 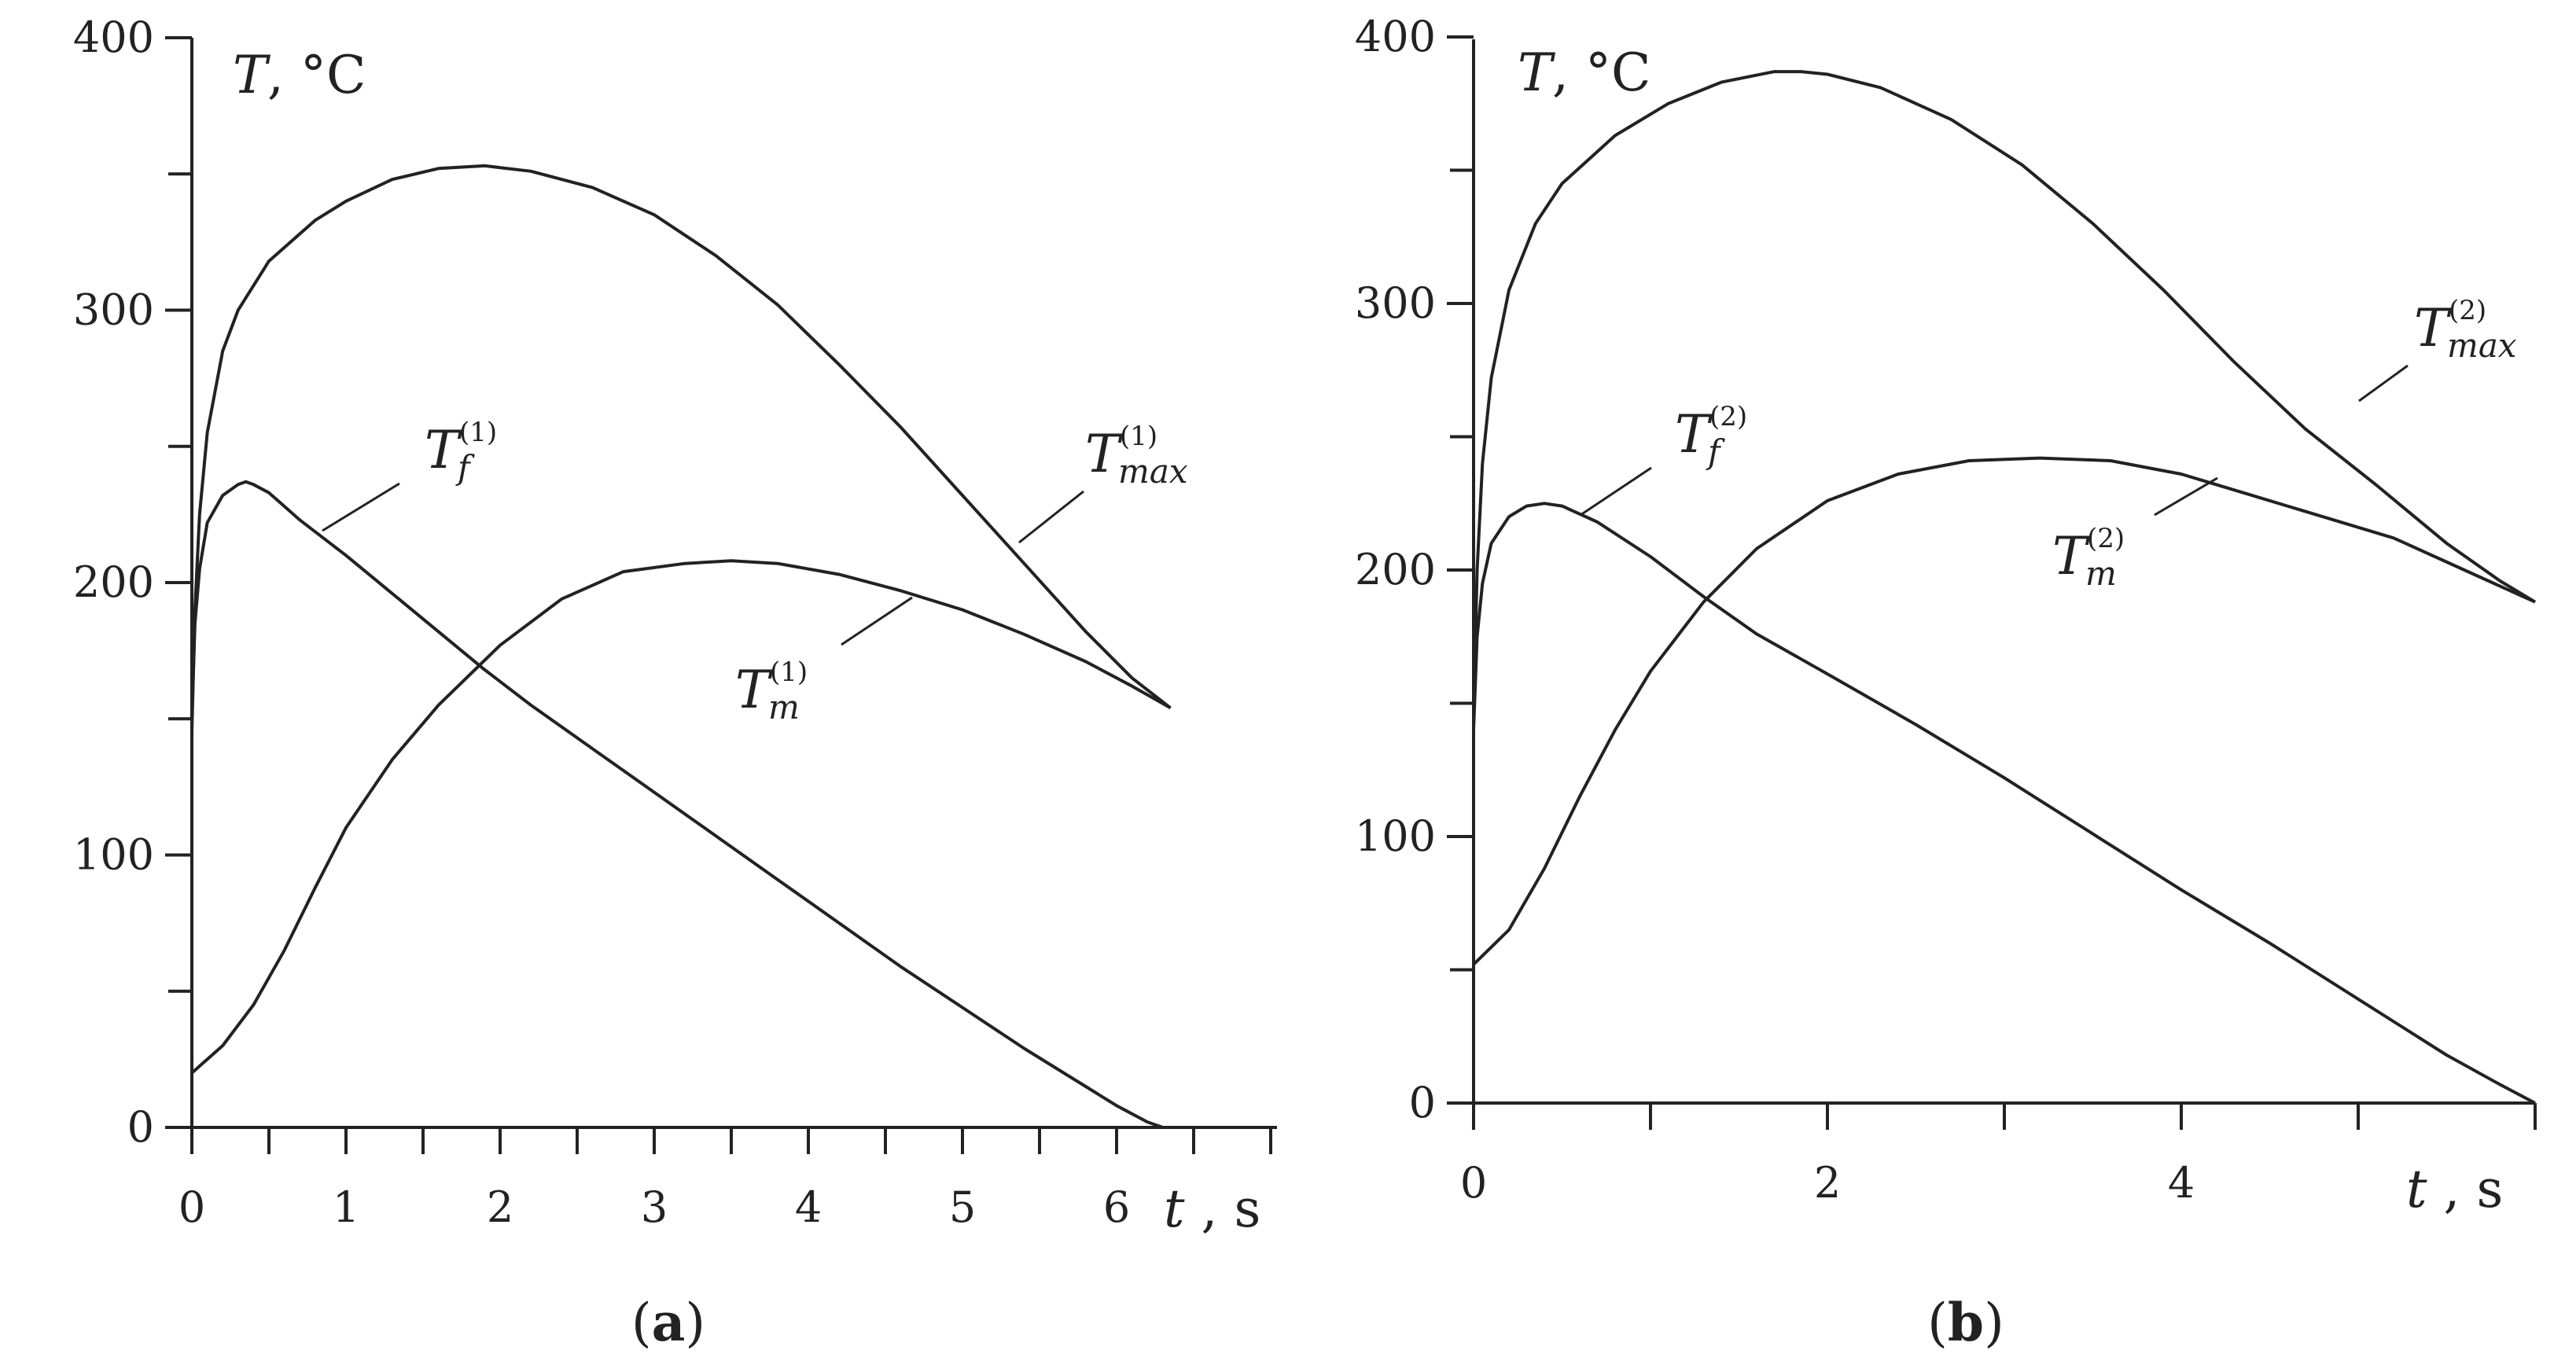 I want to click on series-label: Tf(1), so click(x=409, y=474).